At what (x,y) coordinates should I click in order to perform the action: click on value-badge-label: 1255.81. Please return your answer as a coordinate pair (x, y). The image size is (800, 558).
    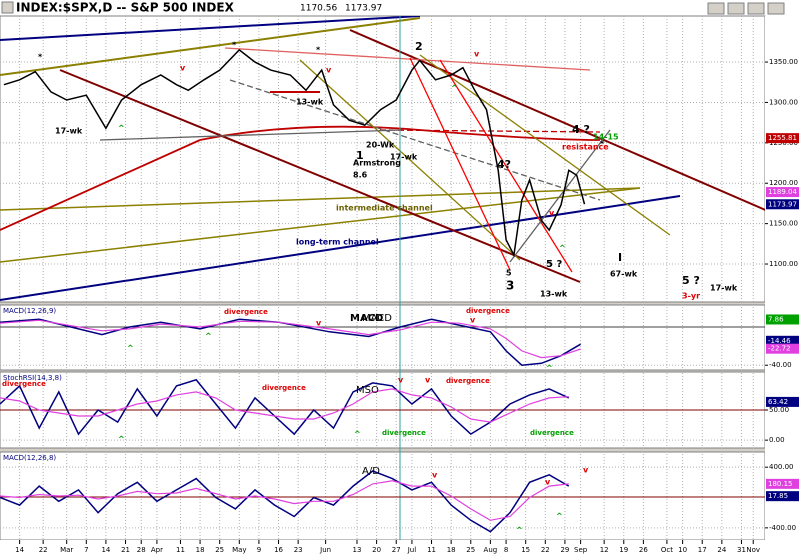
    Looking at the image, I should click on (782, 138).